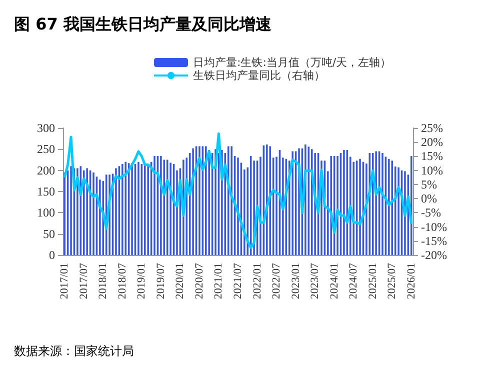  I want to click on y-tick-label: 200, so click(46, 170).